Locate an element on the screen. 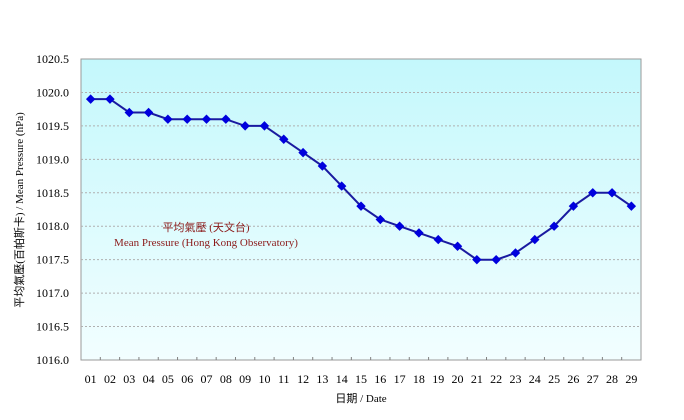 This screenshot has height=420, width=684. x-tick-label: 24 is located at coordinates (535, 379).